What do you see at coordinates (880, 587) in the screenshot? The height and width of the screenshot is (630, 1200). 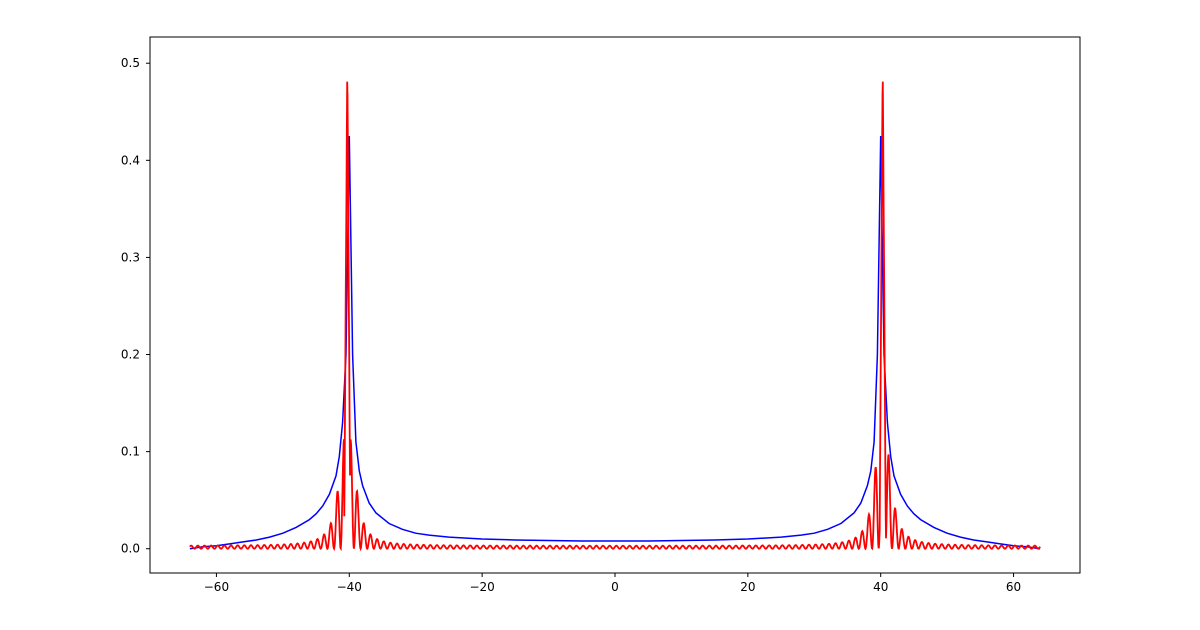 I see `x-tick-label: 40` at bounding box center [880, 587].